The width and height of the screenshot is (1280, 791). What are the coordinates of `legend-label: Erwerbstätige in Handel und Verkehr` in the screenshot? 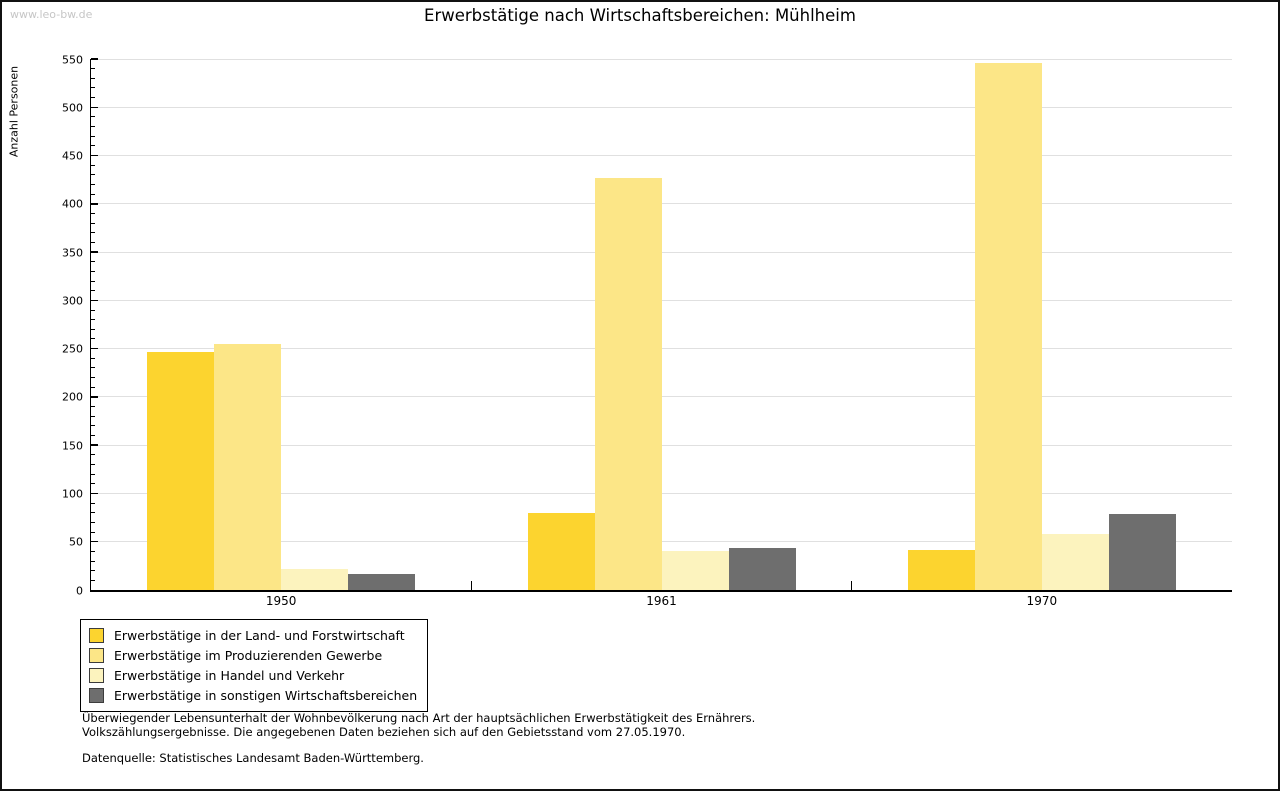 It's located at (229, 675).